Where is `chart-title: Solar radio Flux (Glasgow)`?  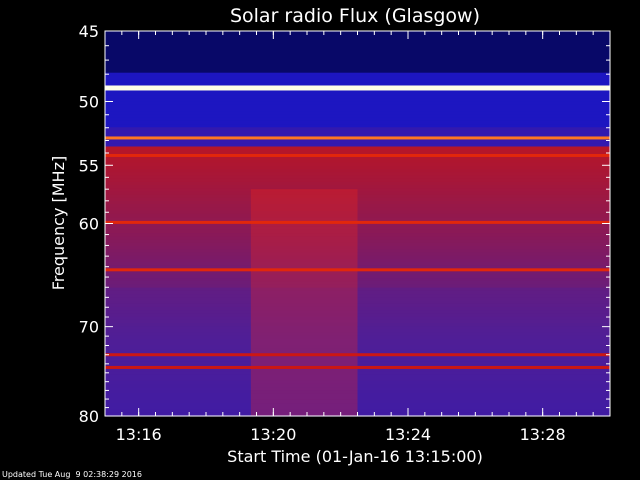 chart-title: Solar radio Flux (Glasgow) is located at coordinates (355, 16).